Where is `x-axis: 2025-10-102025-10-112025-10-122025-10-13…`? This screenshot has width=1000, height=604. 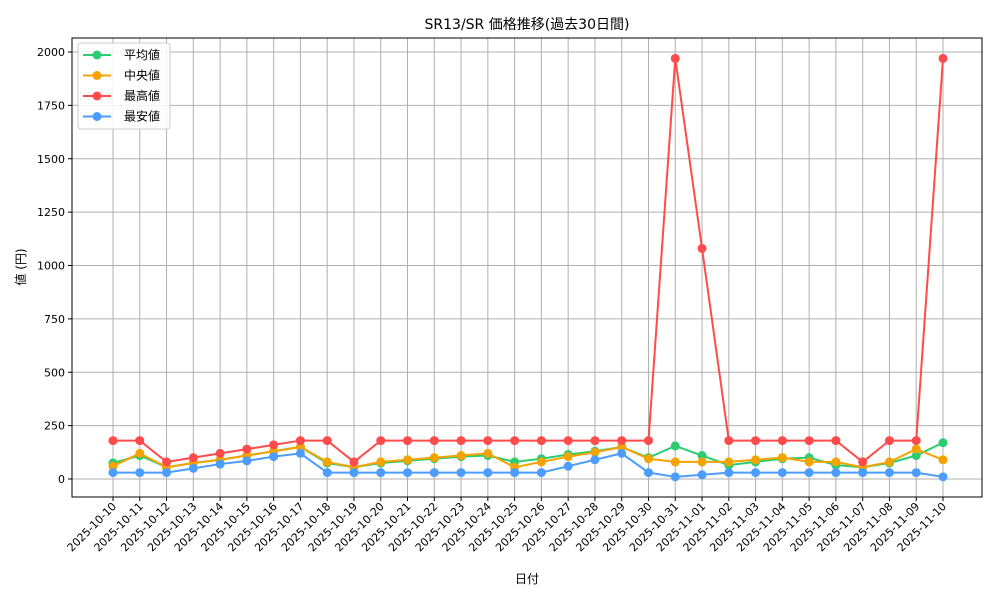 x-axis: 2025-10-102025-10-112025-10-122025-10-13… is located at coordinates (507, 525).